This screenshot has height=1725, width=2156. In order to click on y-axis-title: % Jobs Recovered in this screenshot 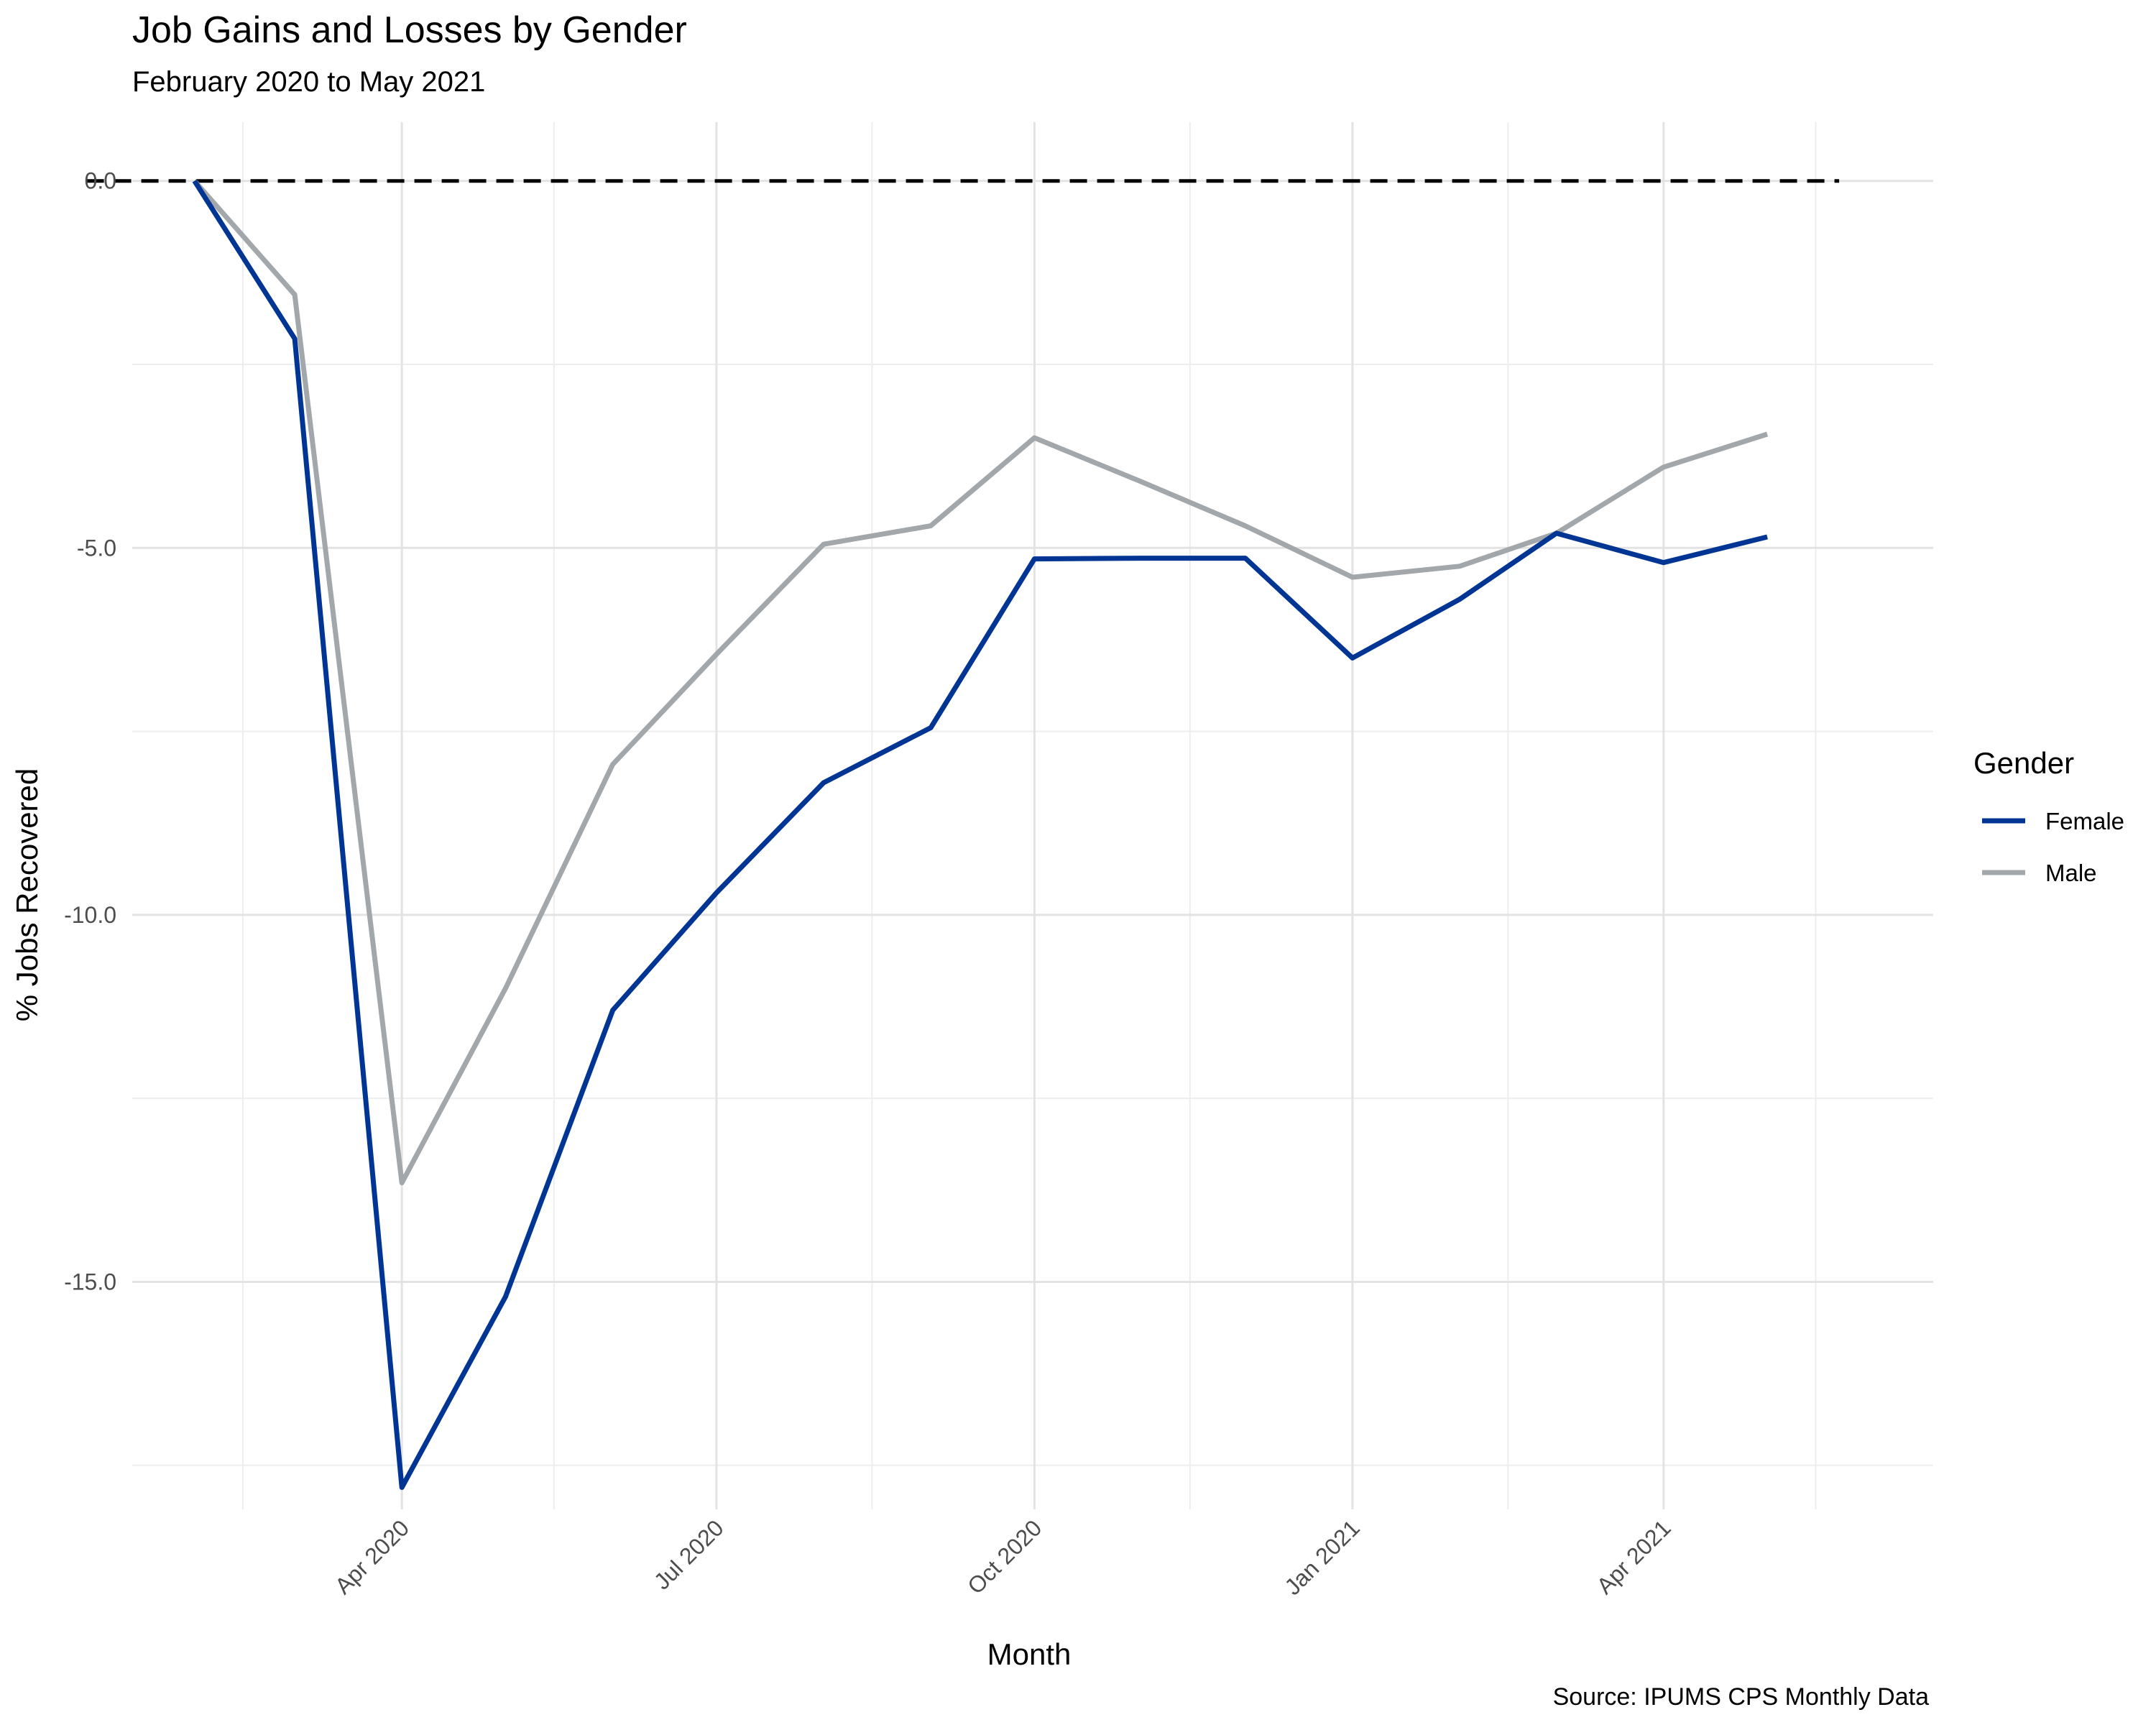, I will do `click(27, 895)`.